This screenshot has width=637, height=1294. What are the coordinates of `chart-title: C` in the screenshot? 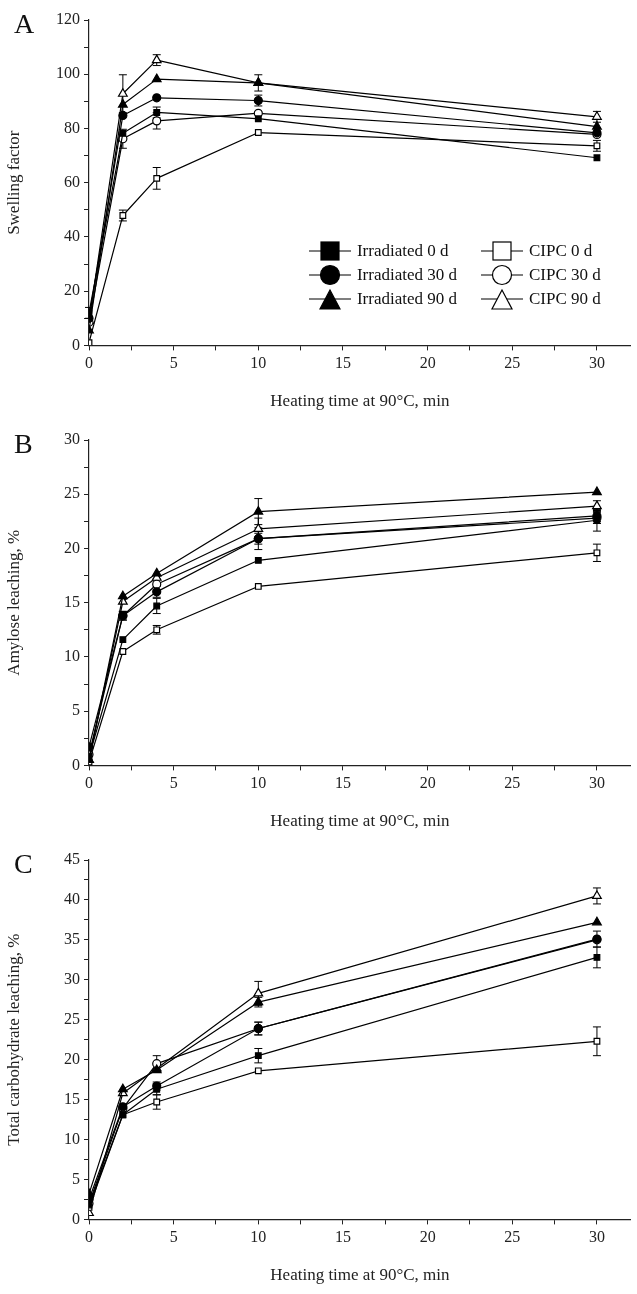 It's located at (23, 864).